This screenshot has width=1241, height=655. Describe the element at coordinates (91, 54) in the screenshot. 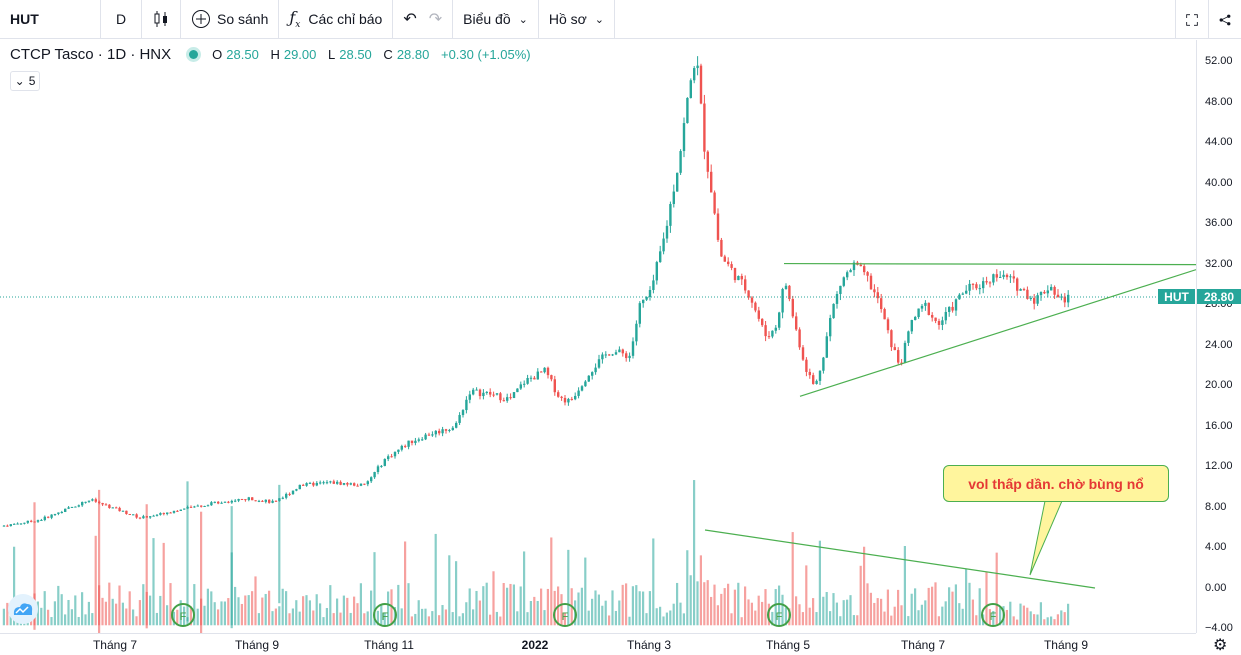

I see `symbol-title: CTCP Tasco · 1D · HNX` at that location.